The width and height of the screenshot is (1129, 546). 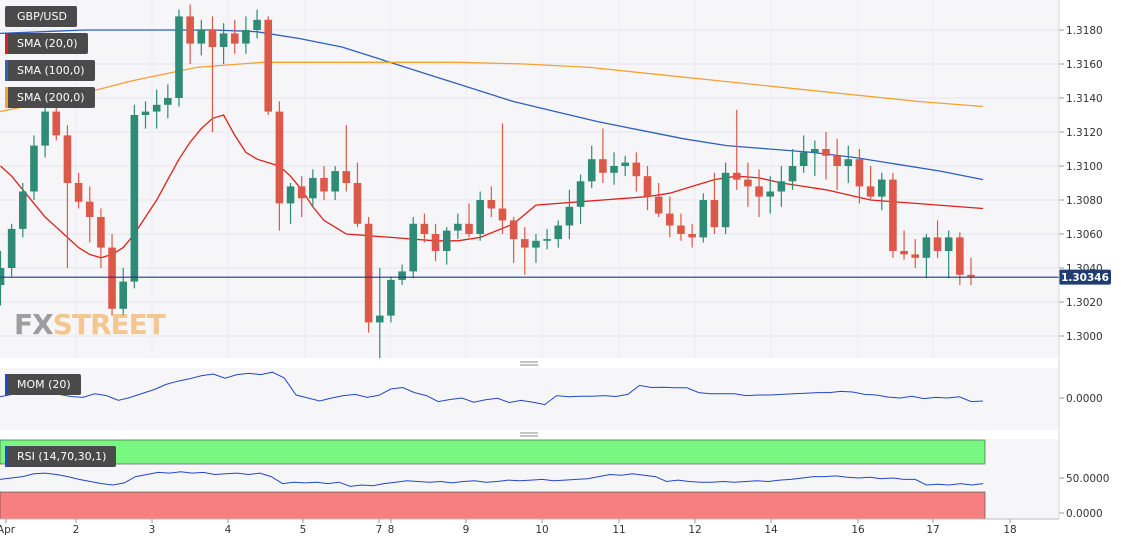 What do you see at coordinates (1009, 530) in the screenshot?
I see `x-tick-label: 18` at bounding box center [1009, 530].